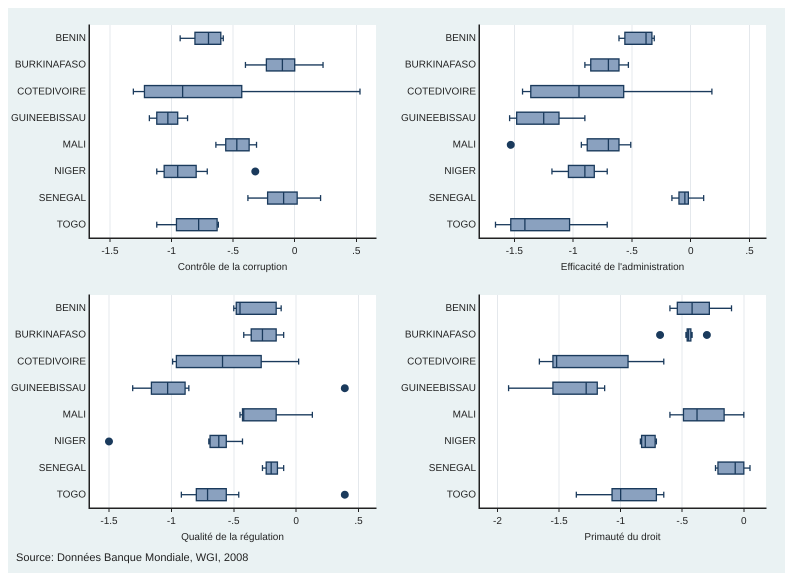 The image size is (793, 581). Describe the element at coordinates (622, 267) in the screenshot. I see `x-axis-title: Efficacité de l'administration` at that location.